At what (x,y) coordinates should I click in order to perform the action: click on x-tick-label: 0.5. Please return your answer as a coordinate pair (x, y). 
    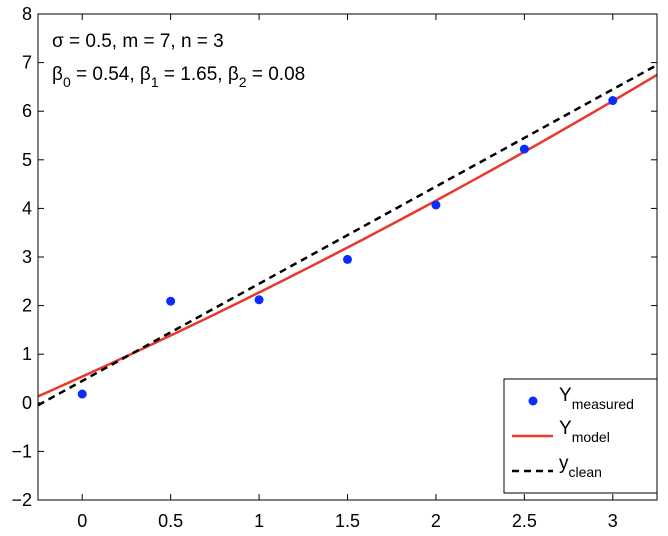
    Looking at the image, I should click on (170, 521).